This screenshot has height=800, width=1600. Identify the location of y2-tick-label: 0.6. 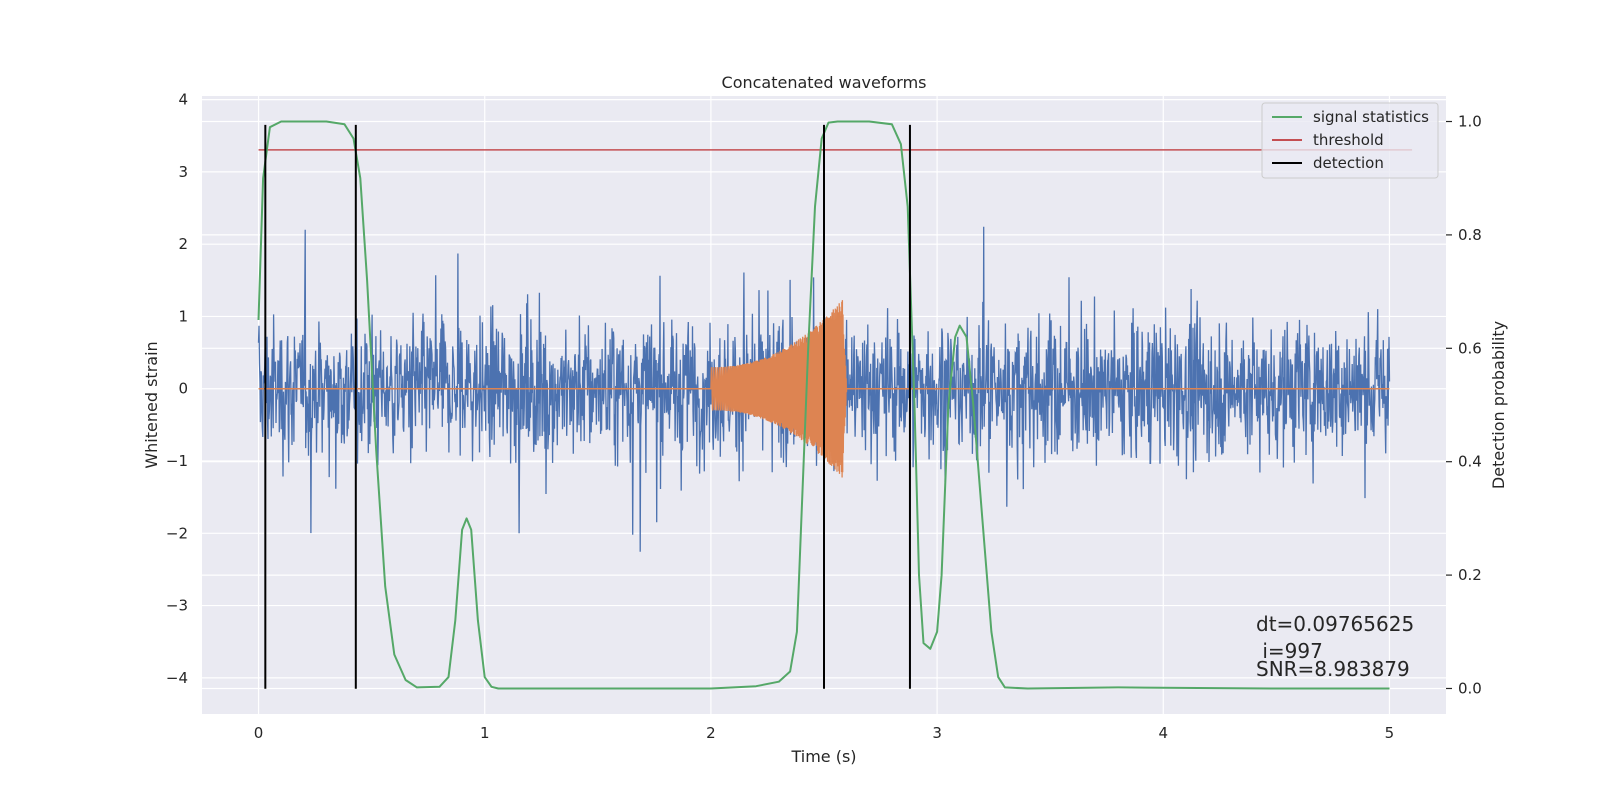
(1470, 348).